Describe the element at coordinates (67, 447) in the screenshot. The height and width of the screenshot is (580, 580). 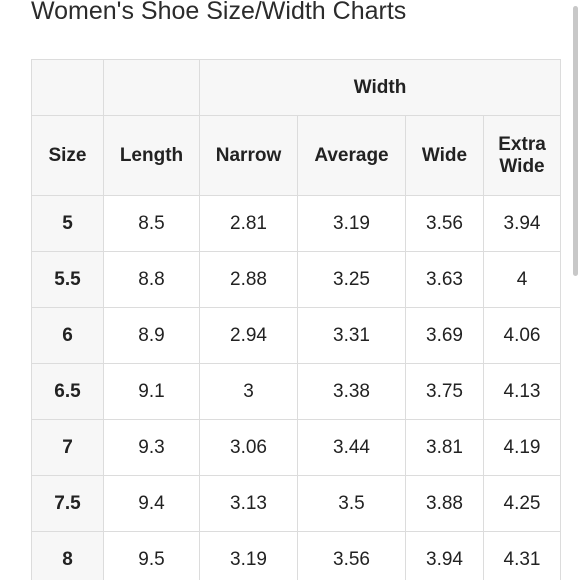
I see `cell-size: 7` at that location.